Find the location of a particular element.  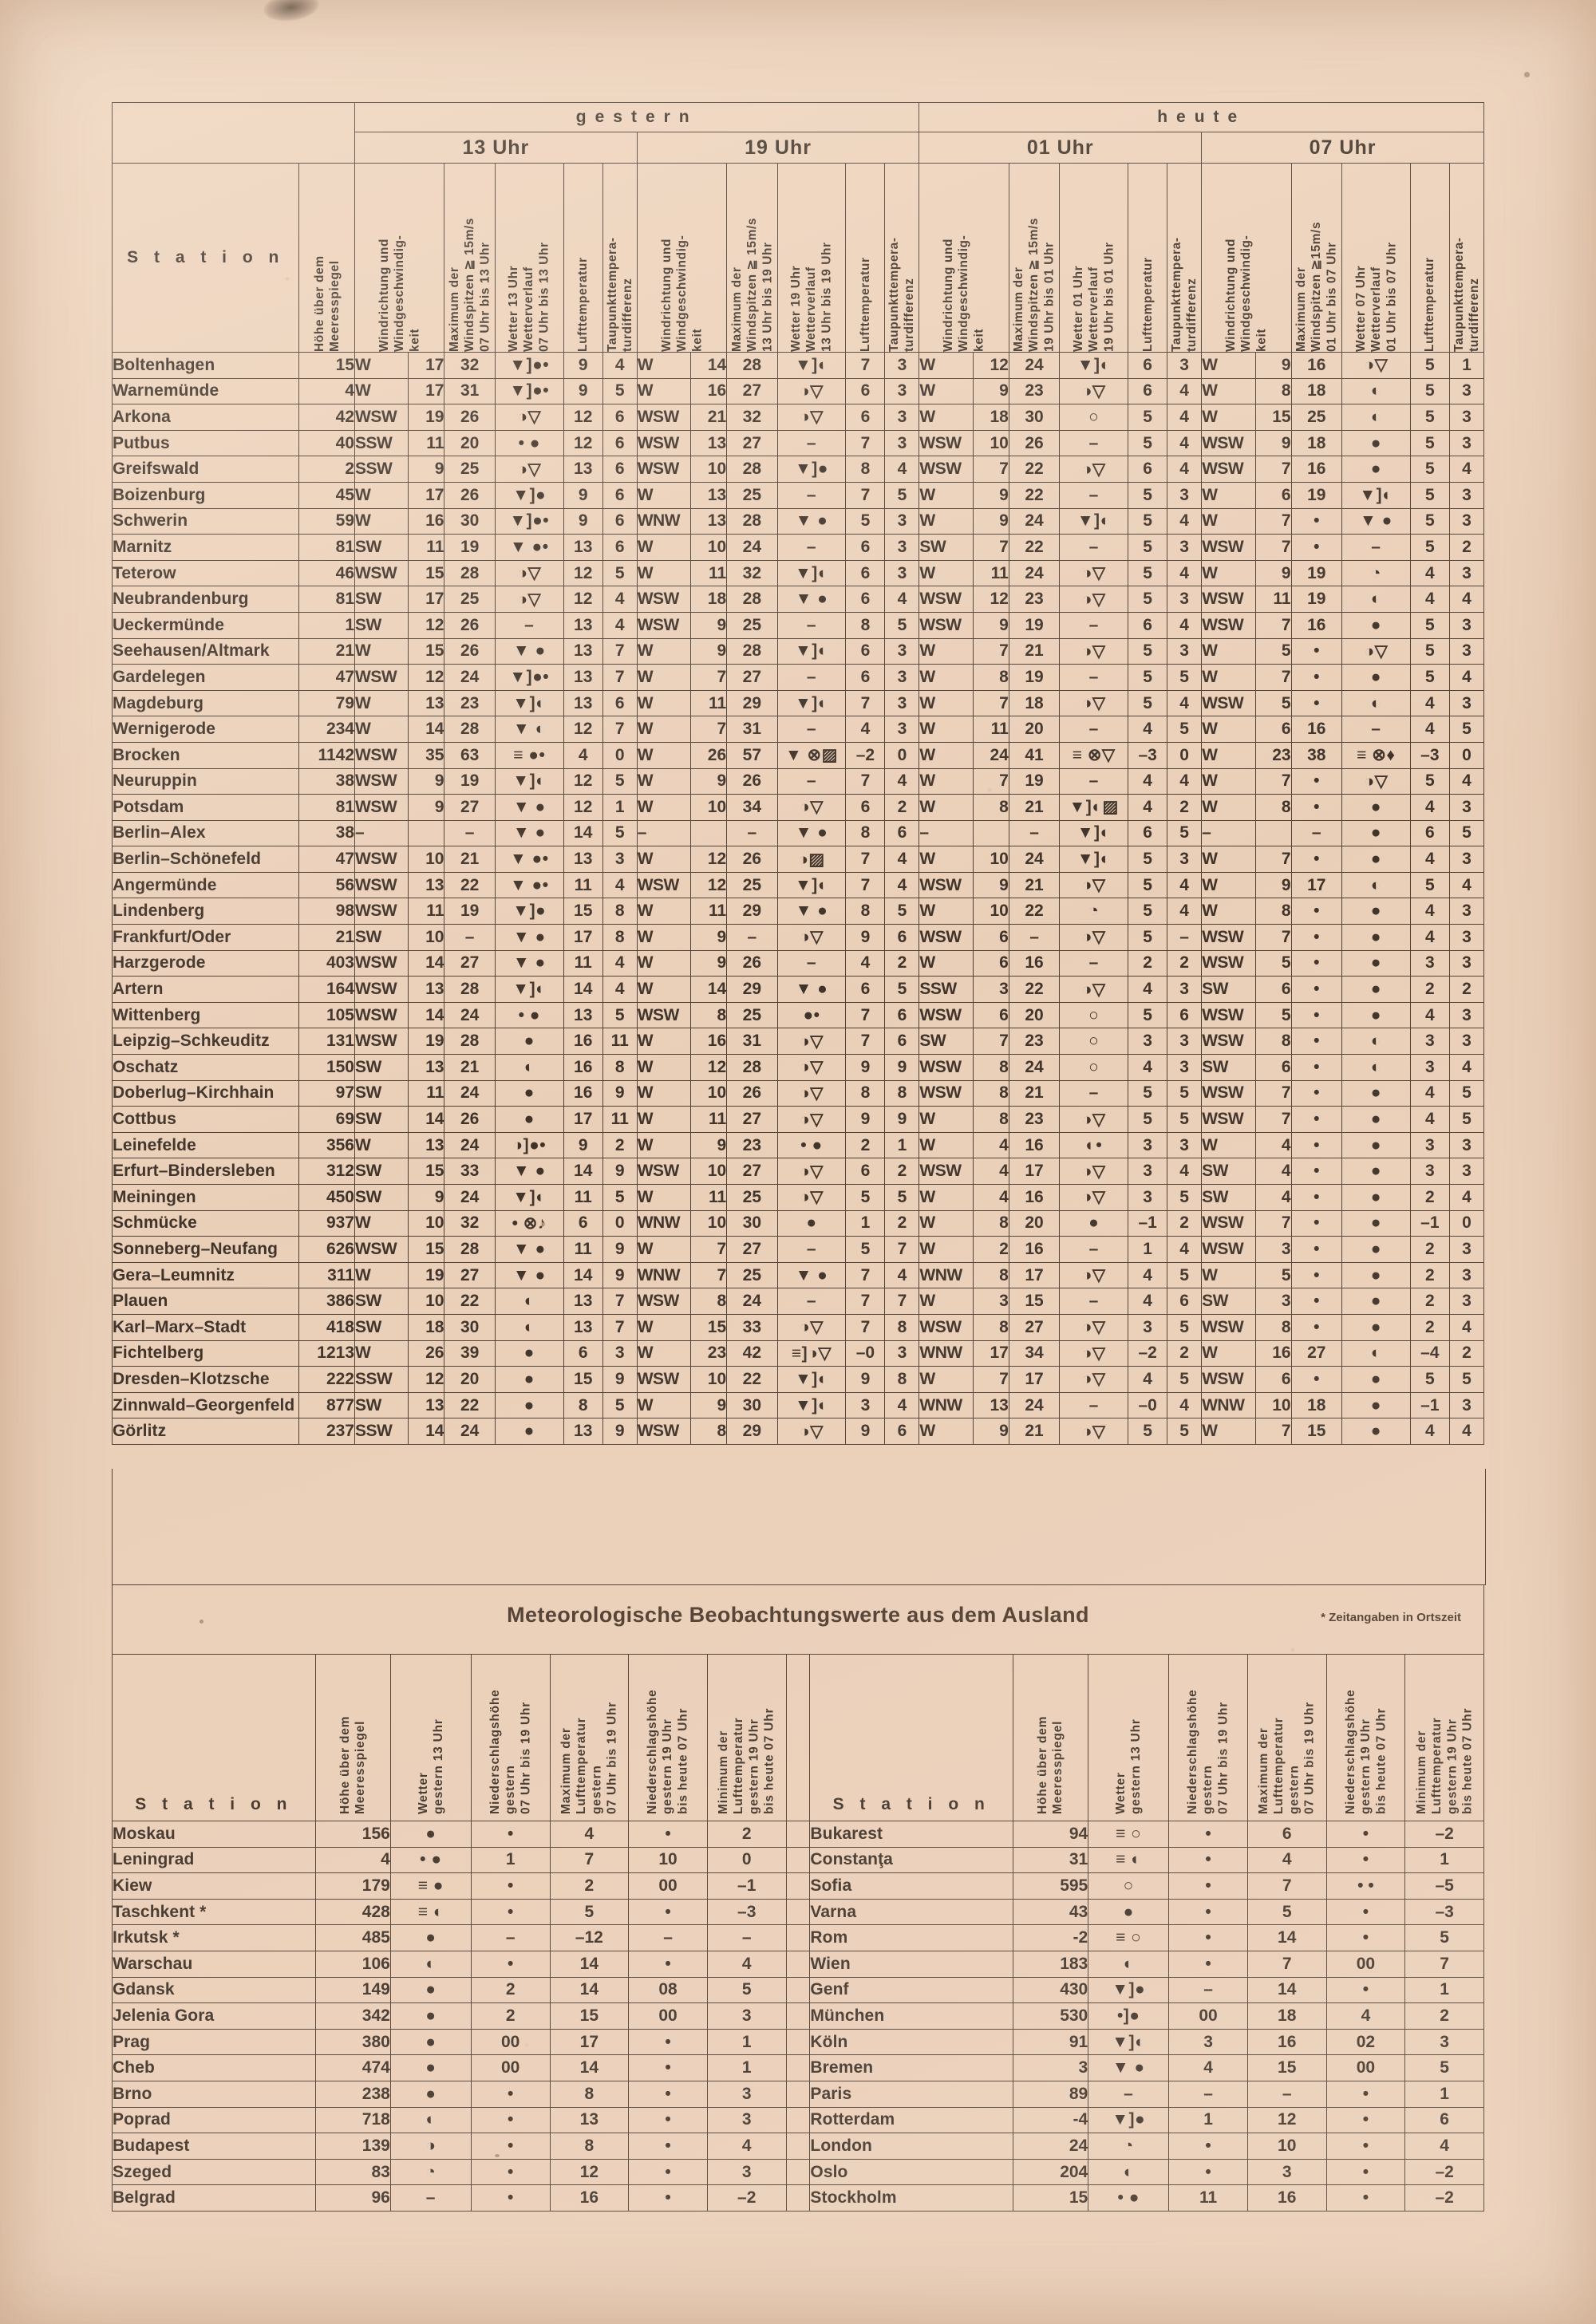

temperature-max: 4 is located at coordinates (1286, 1860).